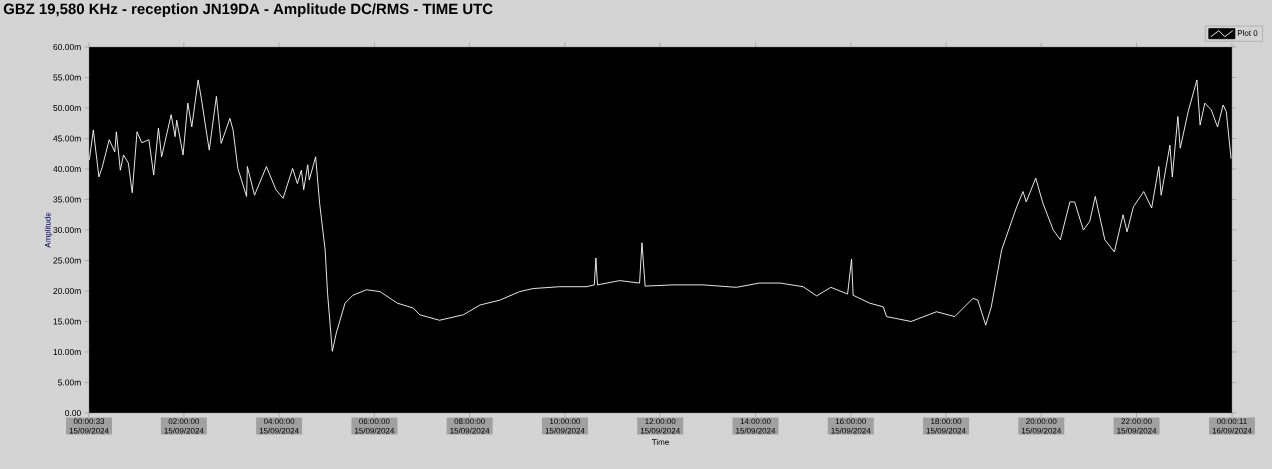 This screenshot has width=1272, height=469. What do you see at coordinates (67, 321) in the screenshot?
I see `y-tick-label: 15.00m` at bounding box center [67, 321].